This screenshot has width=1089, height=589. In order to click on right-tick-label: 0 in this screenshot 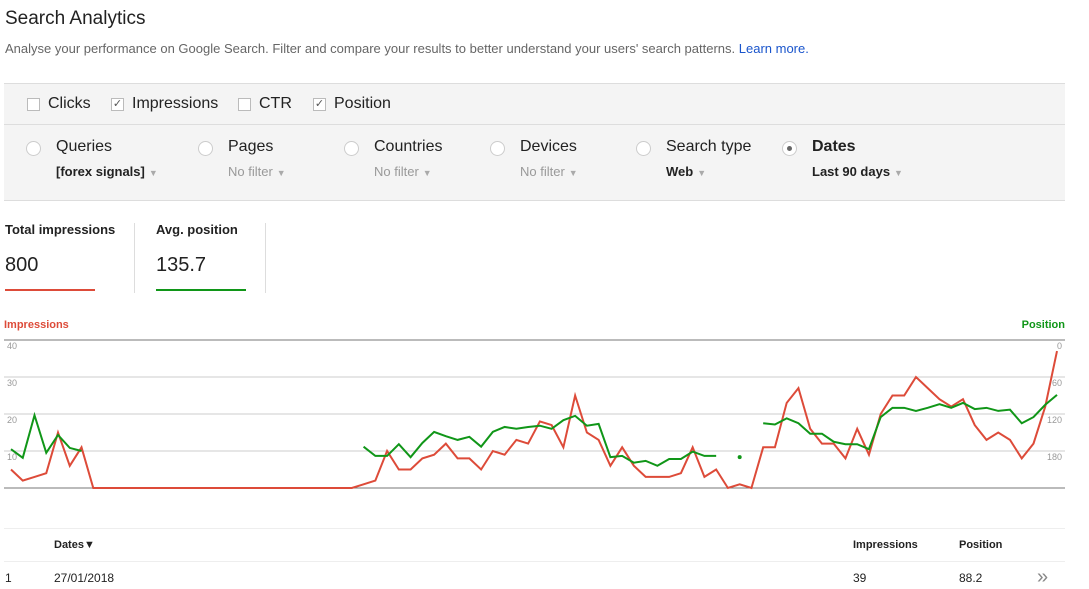, I will do `click(1059, 346)`.